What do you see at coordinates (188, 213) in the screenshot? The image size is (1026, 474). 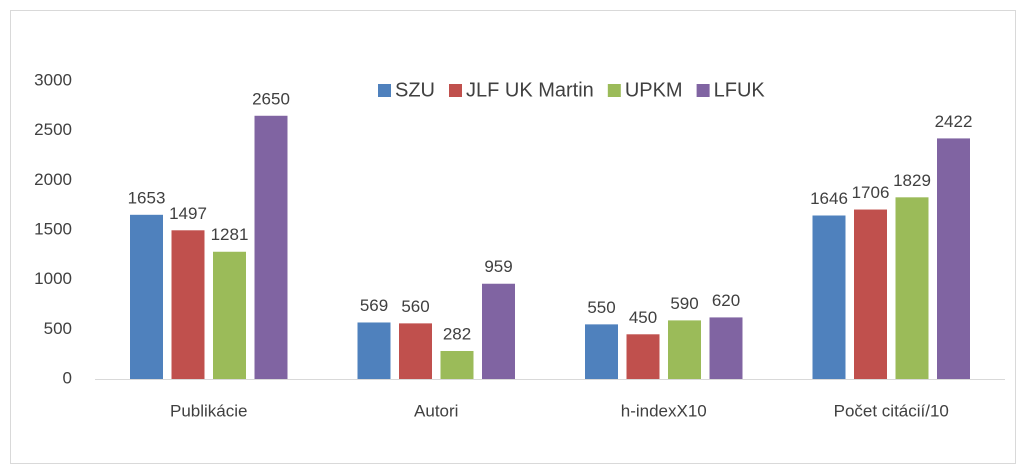 I see `data-label: 1497` at bounding box center [188, 213].